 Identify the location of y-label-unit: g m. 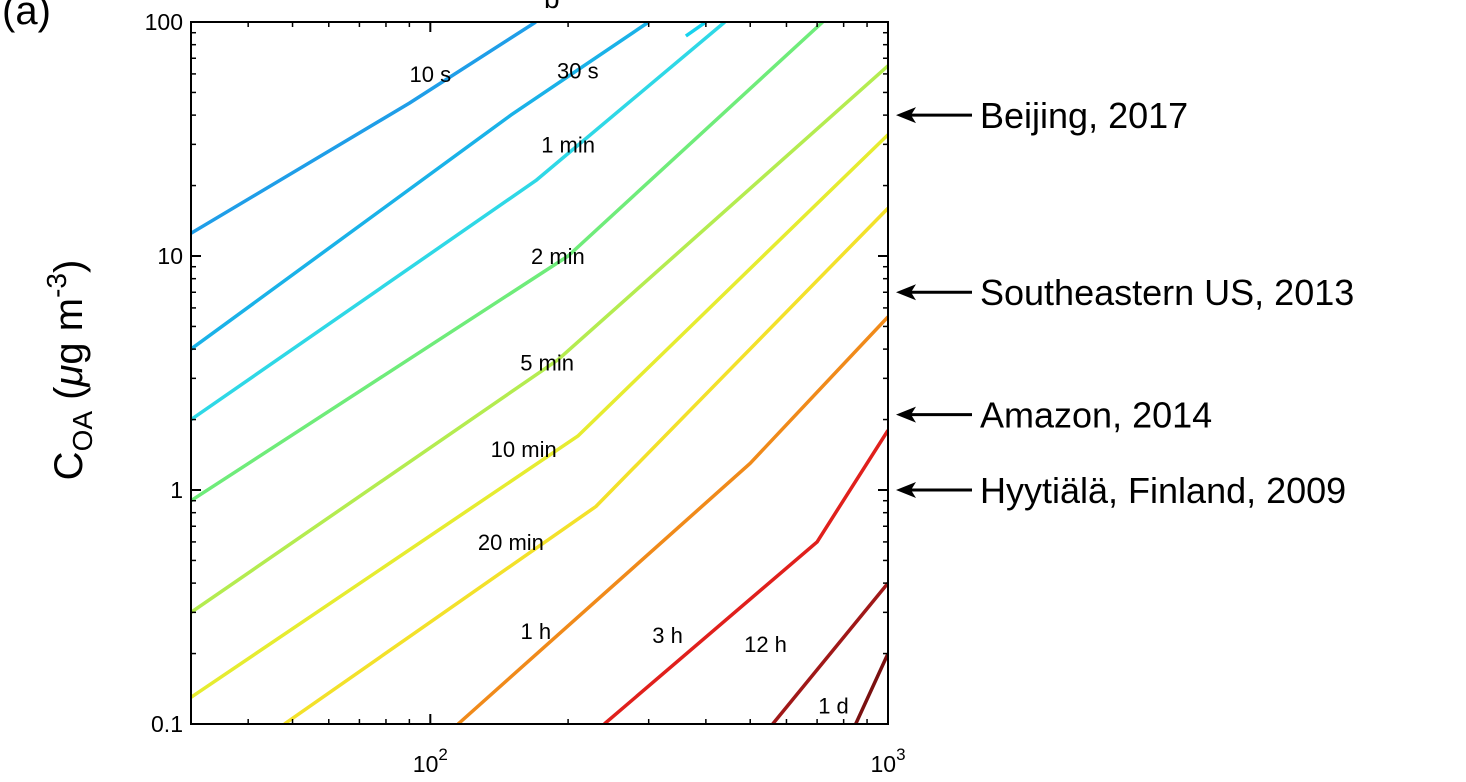
(69, 331).